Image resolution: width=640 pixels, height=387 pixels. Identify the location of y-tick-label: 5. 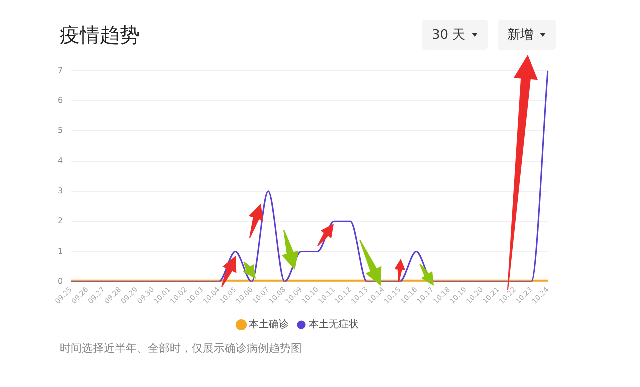
(61, 131).